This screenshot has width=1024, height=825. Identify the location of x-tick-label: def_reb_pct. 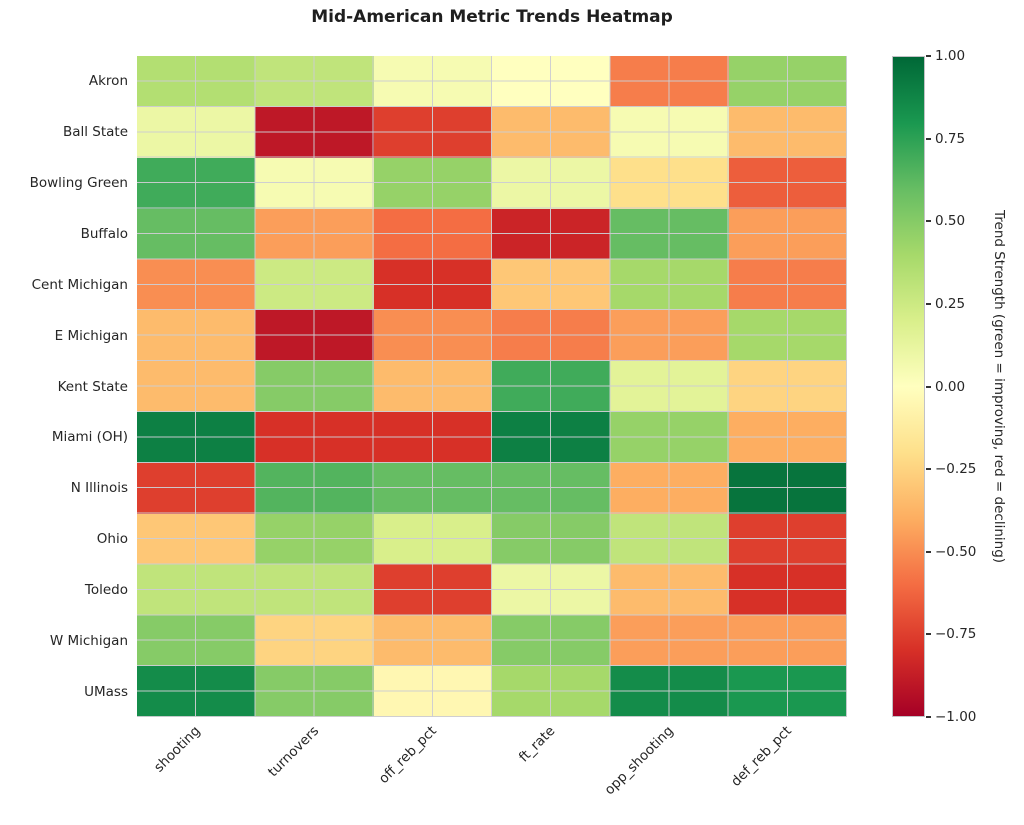
(762, 756).